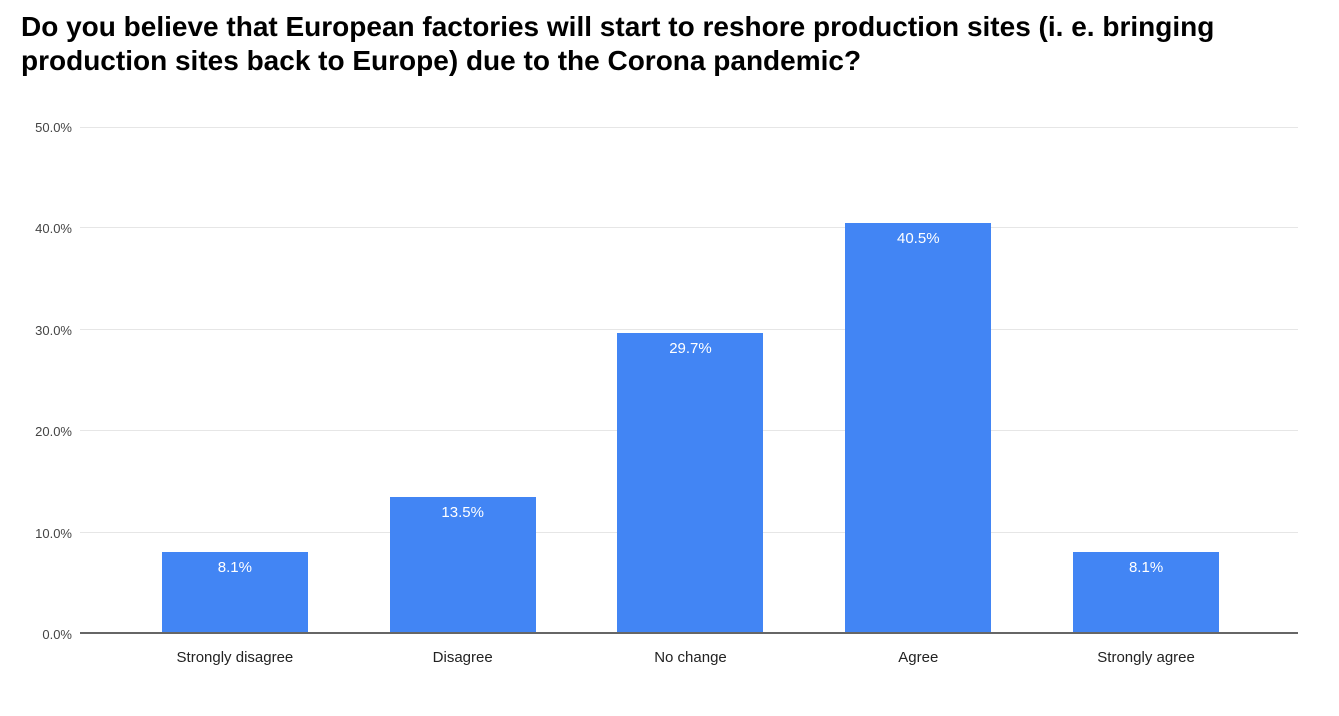  I want to click on x-axis-category-label: No change, so click(690, 657).